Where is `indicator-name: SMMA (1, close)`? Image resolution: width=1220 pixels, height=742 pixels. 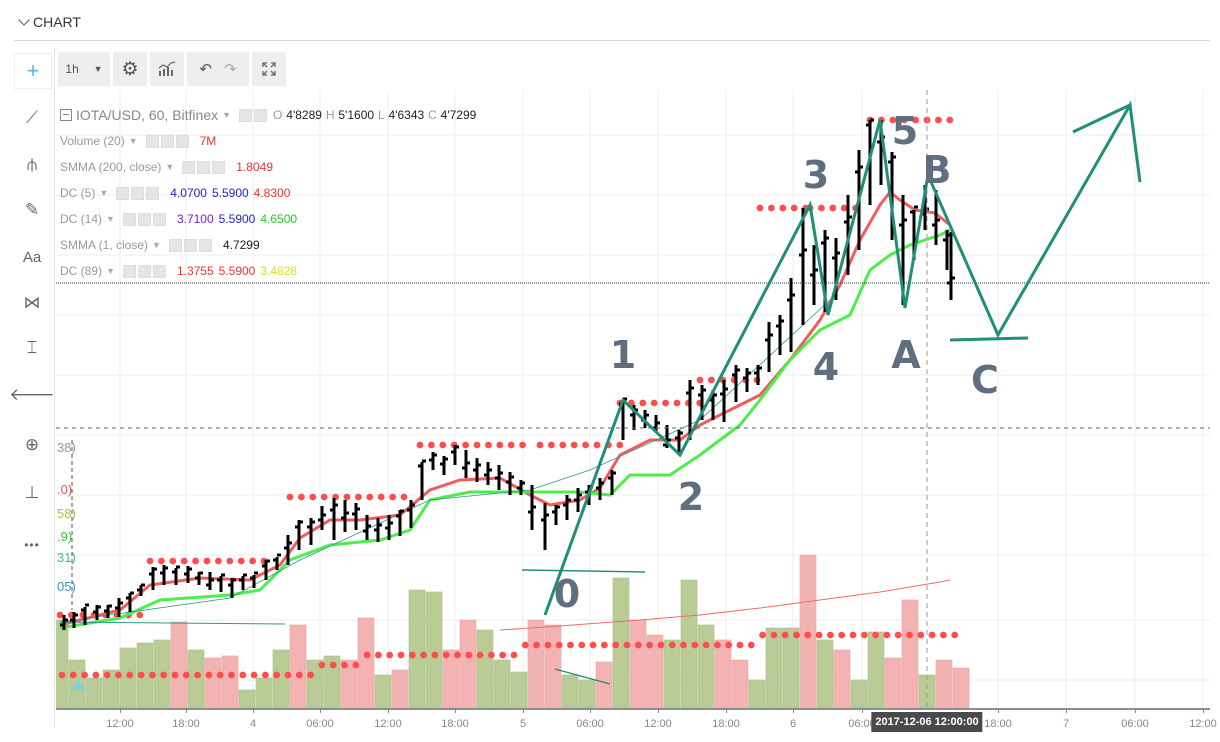
indicator-name: SMMA (1, close) is located at coordinates (104, 245).